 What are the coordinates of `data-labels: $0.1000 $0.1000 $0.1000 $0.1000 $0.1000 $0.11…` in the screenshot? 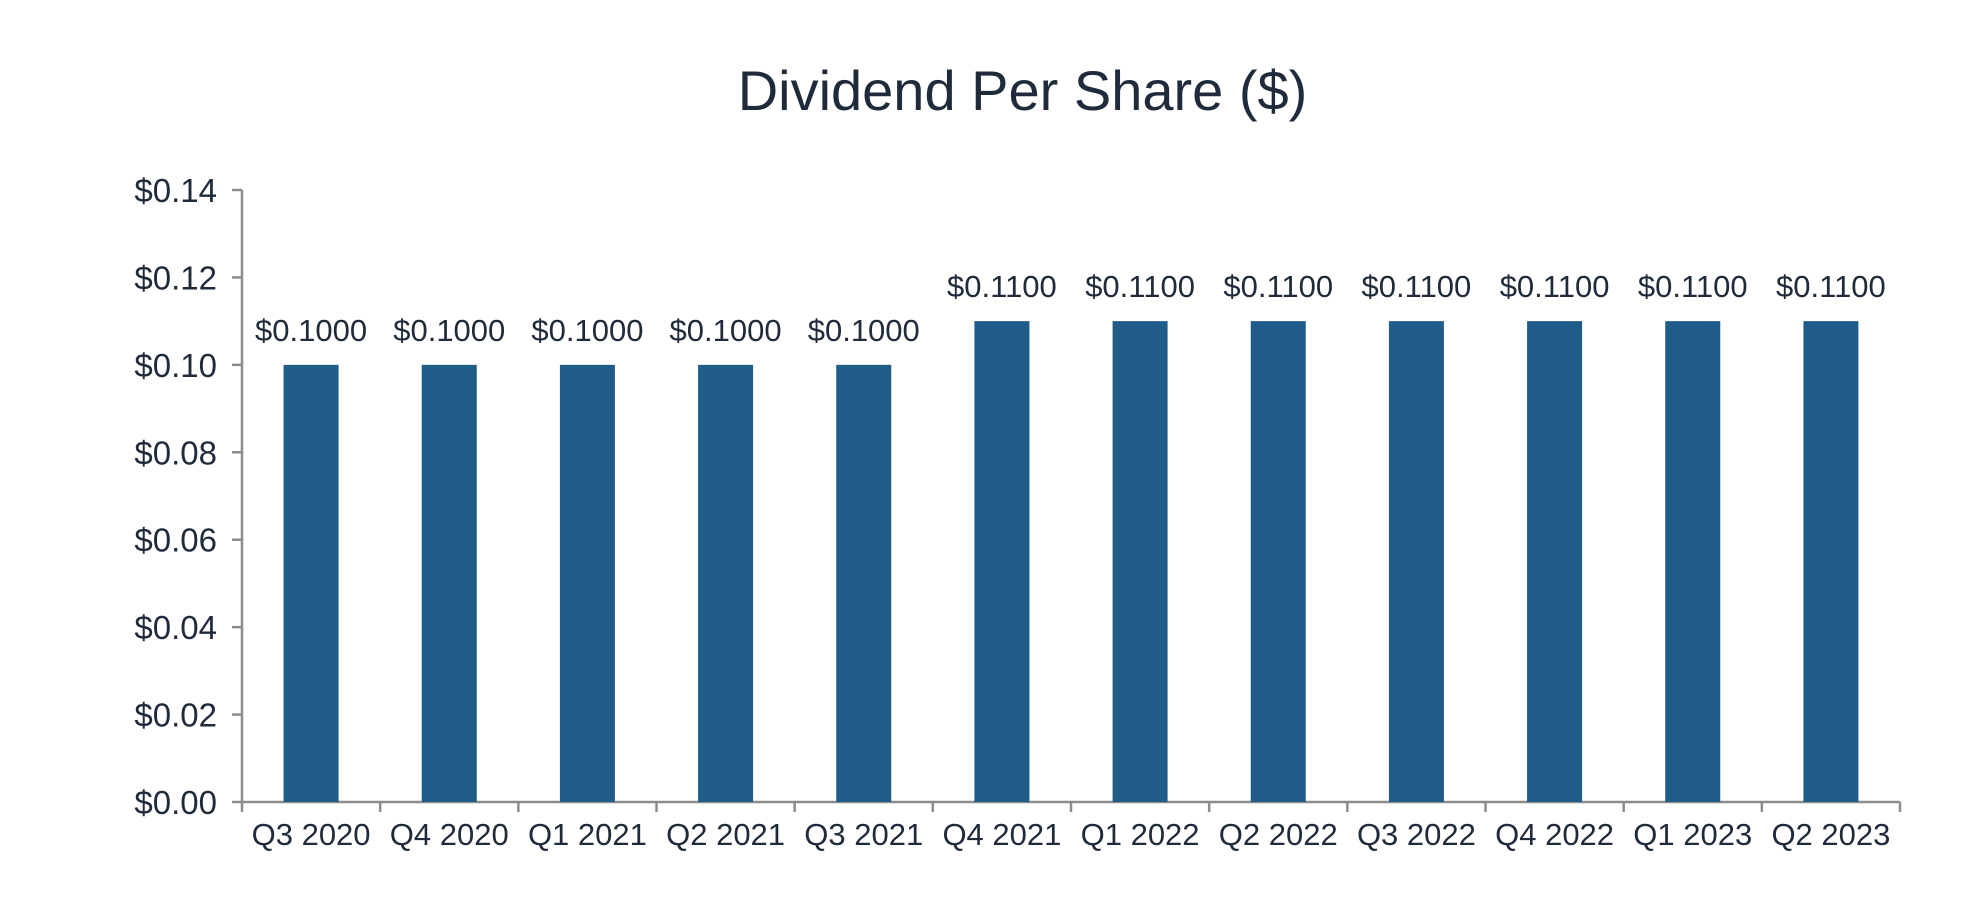 It's located at (1070, 308).